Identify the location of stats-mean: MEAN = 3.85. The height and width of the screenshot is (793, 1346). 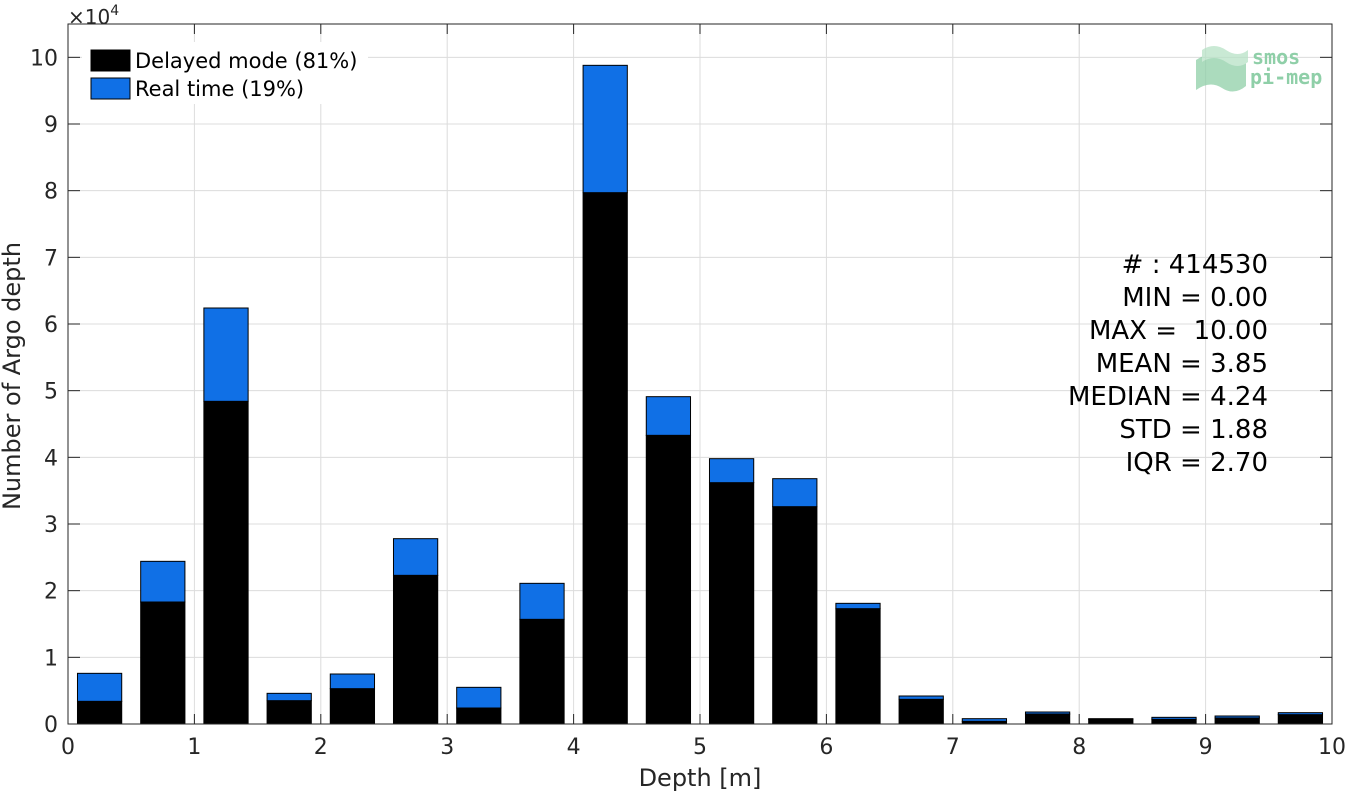
(1182, 364).